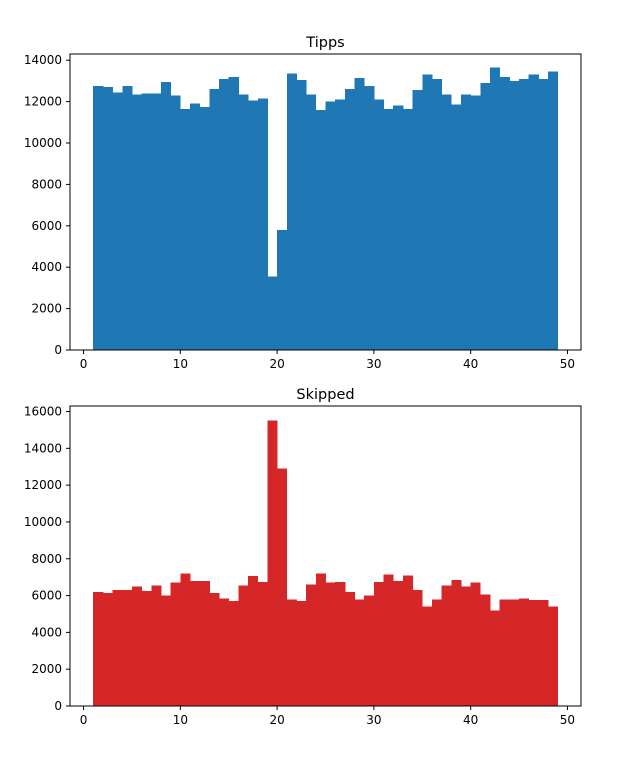 The height and width of the screenshot is (771, 621). I want to click on x-tick-label-skipped-30: 30, so click(373, 720).